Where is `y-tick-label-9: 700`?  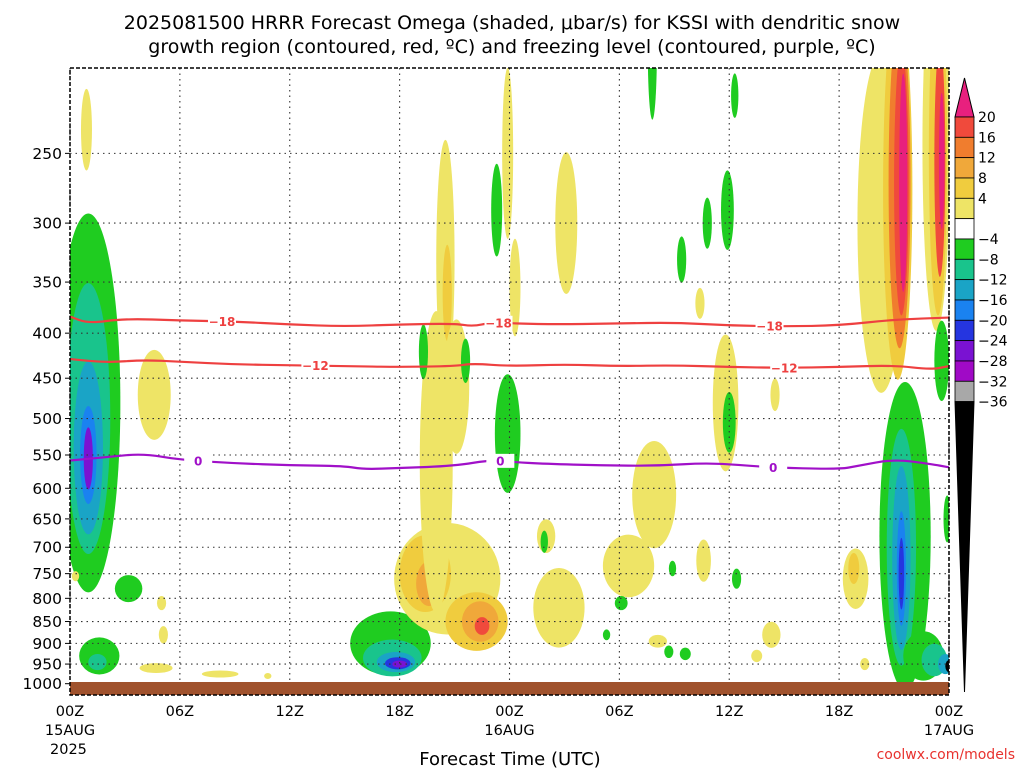 y-tick-label-9: 700 is located at coordinates (47, 548).